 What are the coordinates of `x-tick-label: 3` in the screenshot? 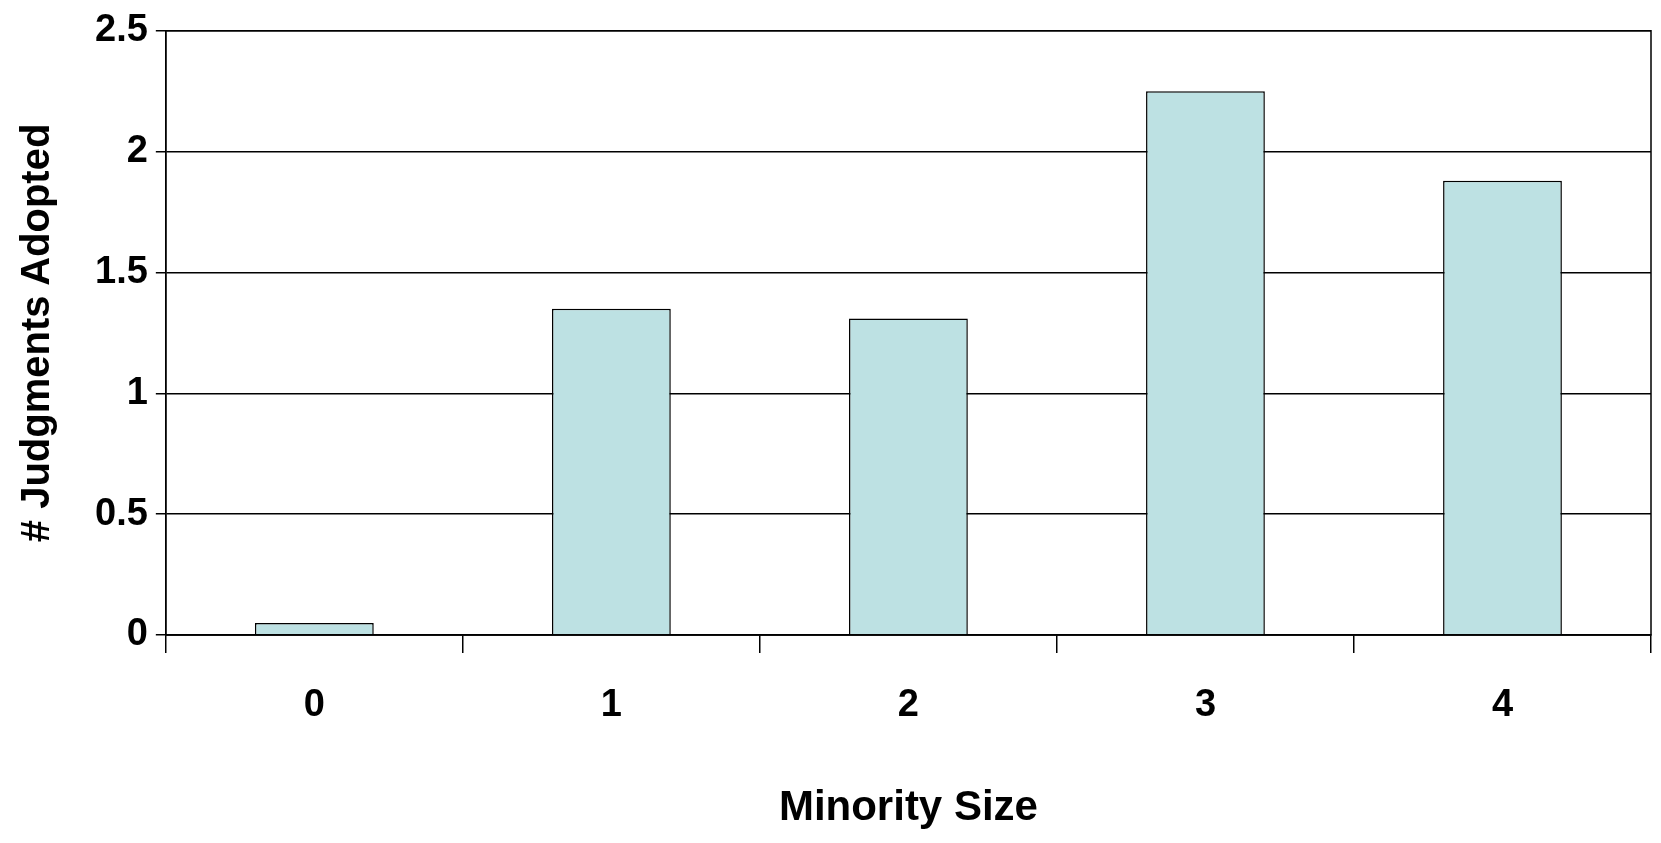 It's located at (1205, 703).